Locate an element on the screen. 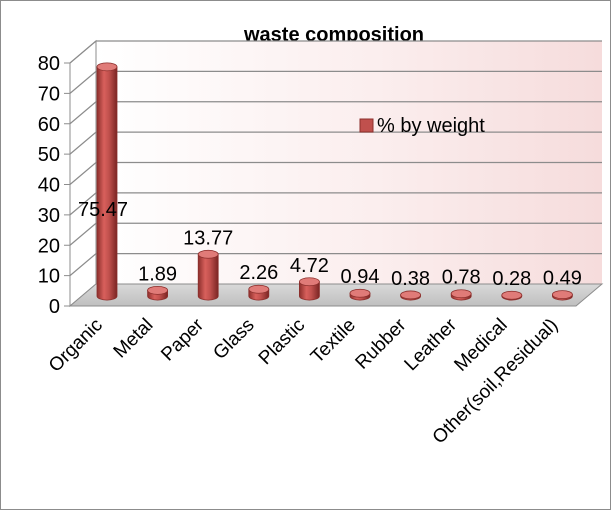  x-category-label: Metal is located at coordinates (134, 339).